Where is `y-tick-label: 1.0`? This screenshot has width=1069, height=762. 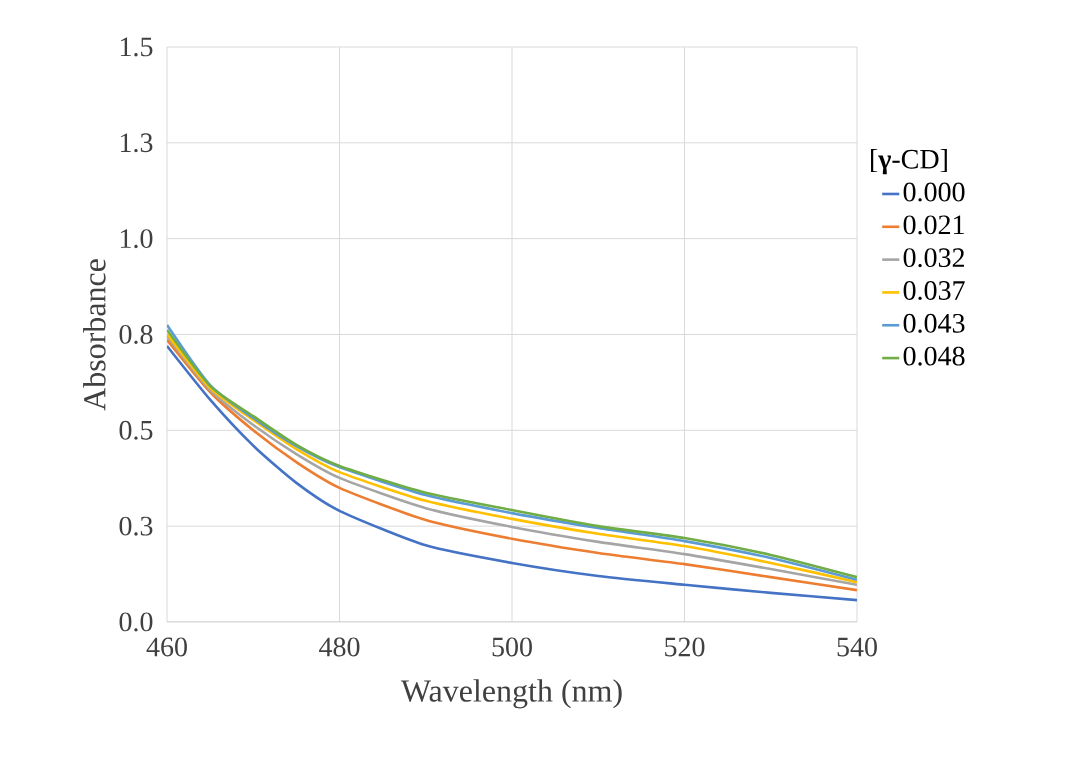
y-tick-label: 1.0 is located at coordinates (136, 239).